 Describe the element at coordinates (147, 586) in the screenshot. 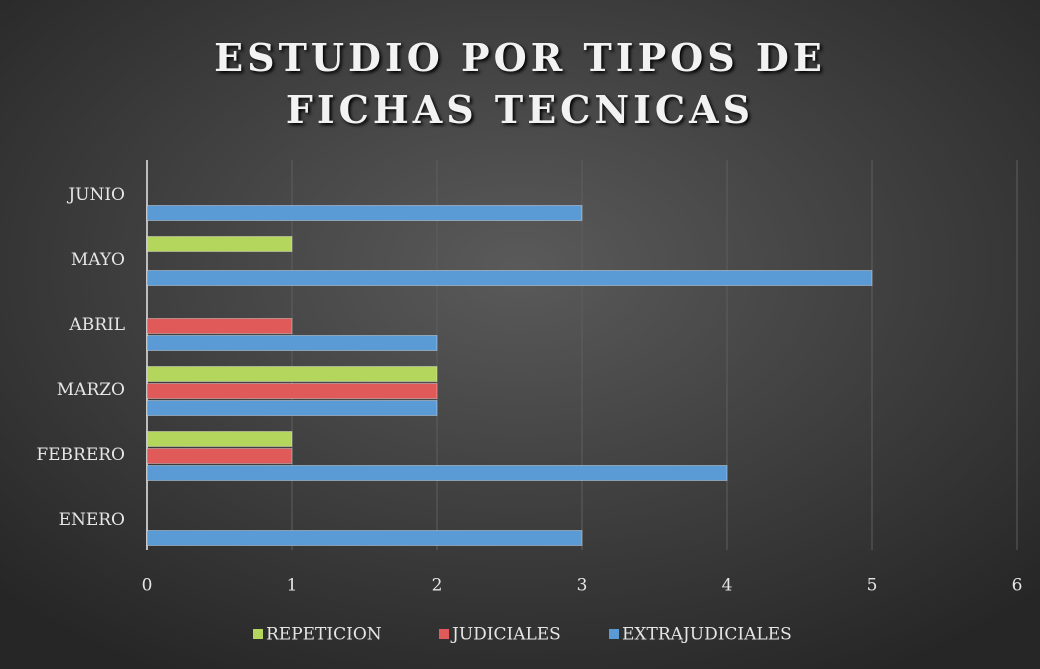

I see `x-tick-label: 0` at that location.